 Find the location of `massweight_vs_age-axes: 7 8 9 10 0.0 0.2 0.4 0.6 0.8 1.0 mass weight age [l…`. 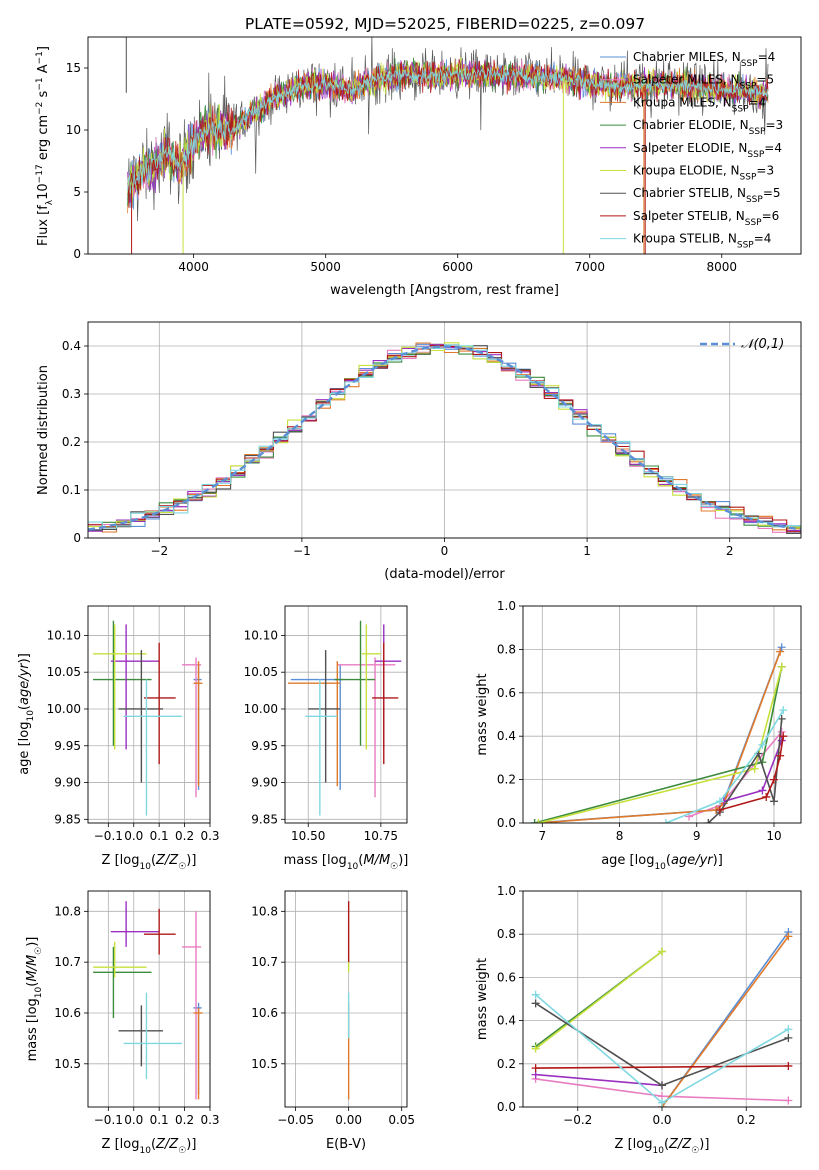

massweight_vs_age-axes: 7 8 9 10 0.0 0.2 0.4 0.6 0.8 1.0 mass weight age [l… is located at coordinates (638, 735).